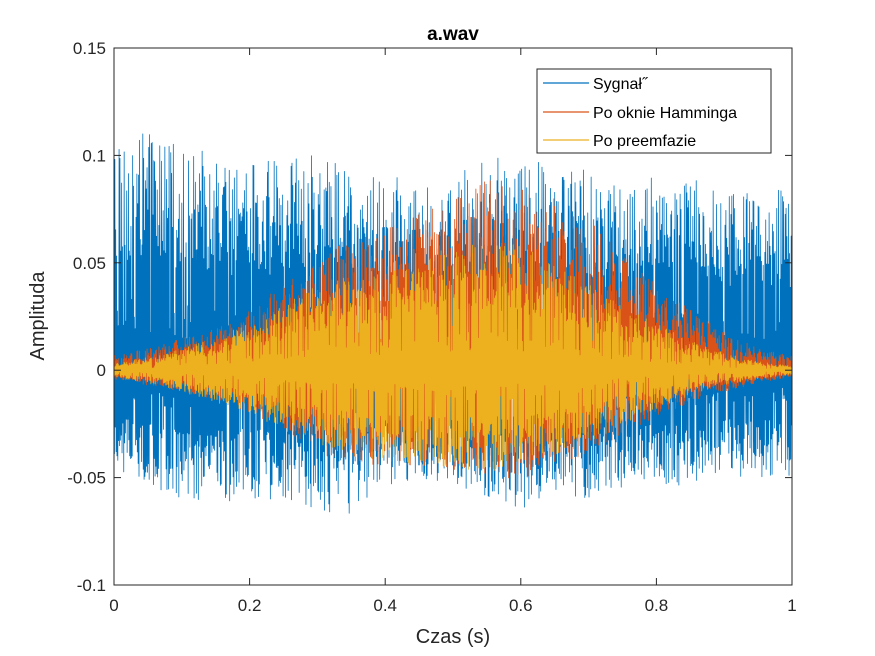  What do you see at coordinates (94, 155) in the screenshot?
I see `y-tick-label: 0.1` at bounding box center [94, 155].